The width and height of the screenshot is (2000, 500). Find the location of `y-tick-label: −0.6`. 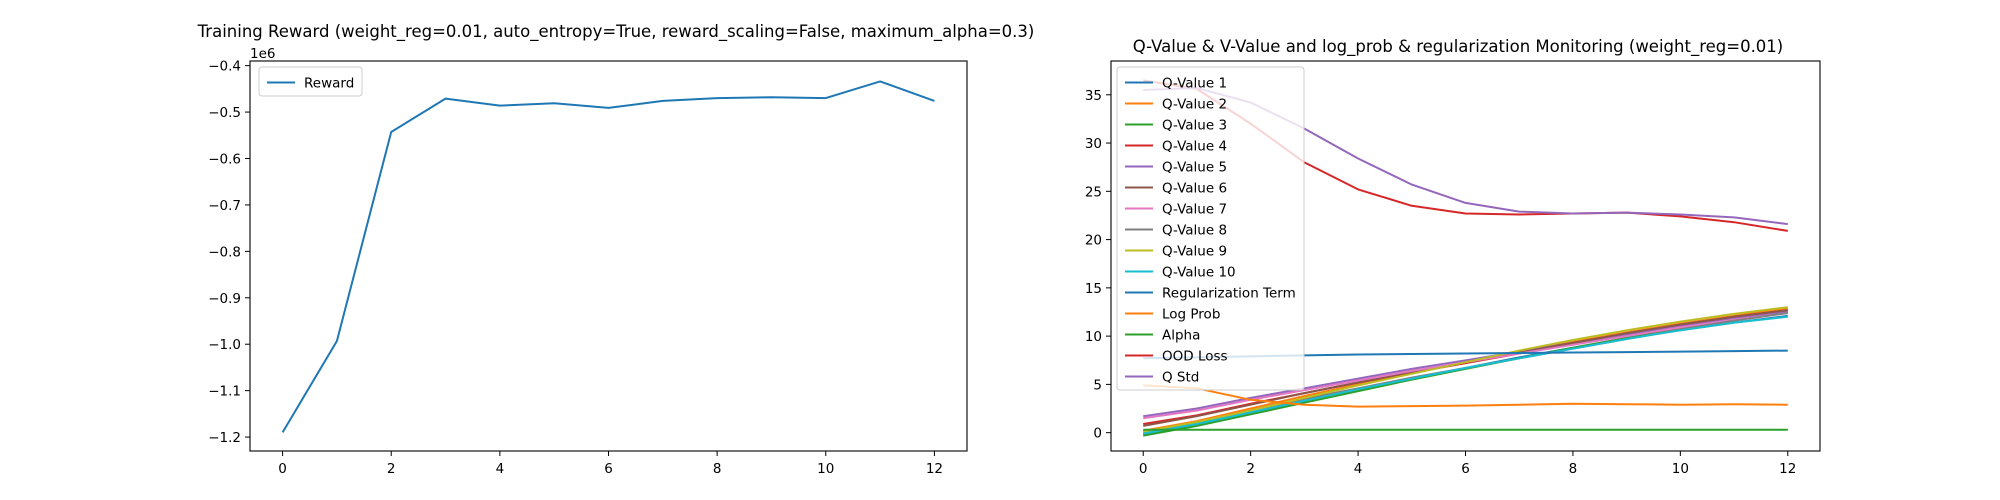

y-tick-label: −0.6 is located at coordinates (224, 160).